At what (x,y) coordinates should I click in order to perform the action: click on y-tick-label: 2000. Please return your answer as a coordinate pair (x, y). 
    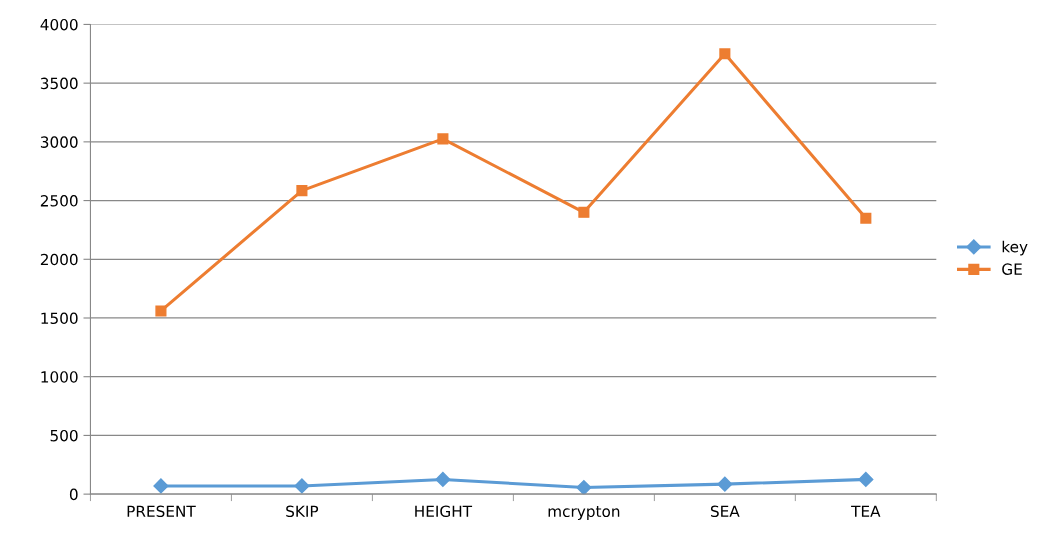
    Looking at the image, I should click on (59, 259).